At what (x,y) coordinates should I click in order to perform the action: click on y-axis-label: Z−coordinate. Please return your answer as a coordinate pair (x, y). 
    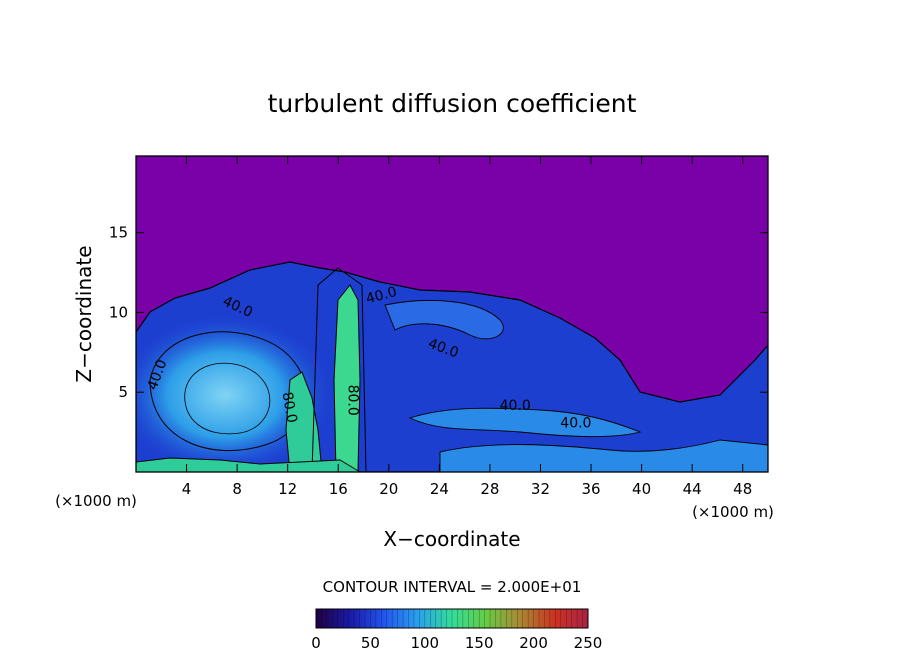
    Looking at the image, I should click on (84, 313).